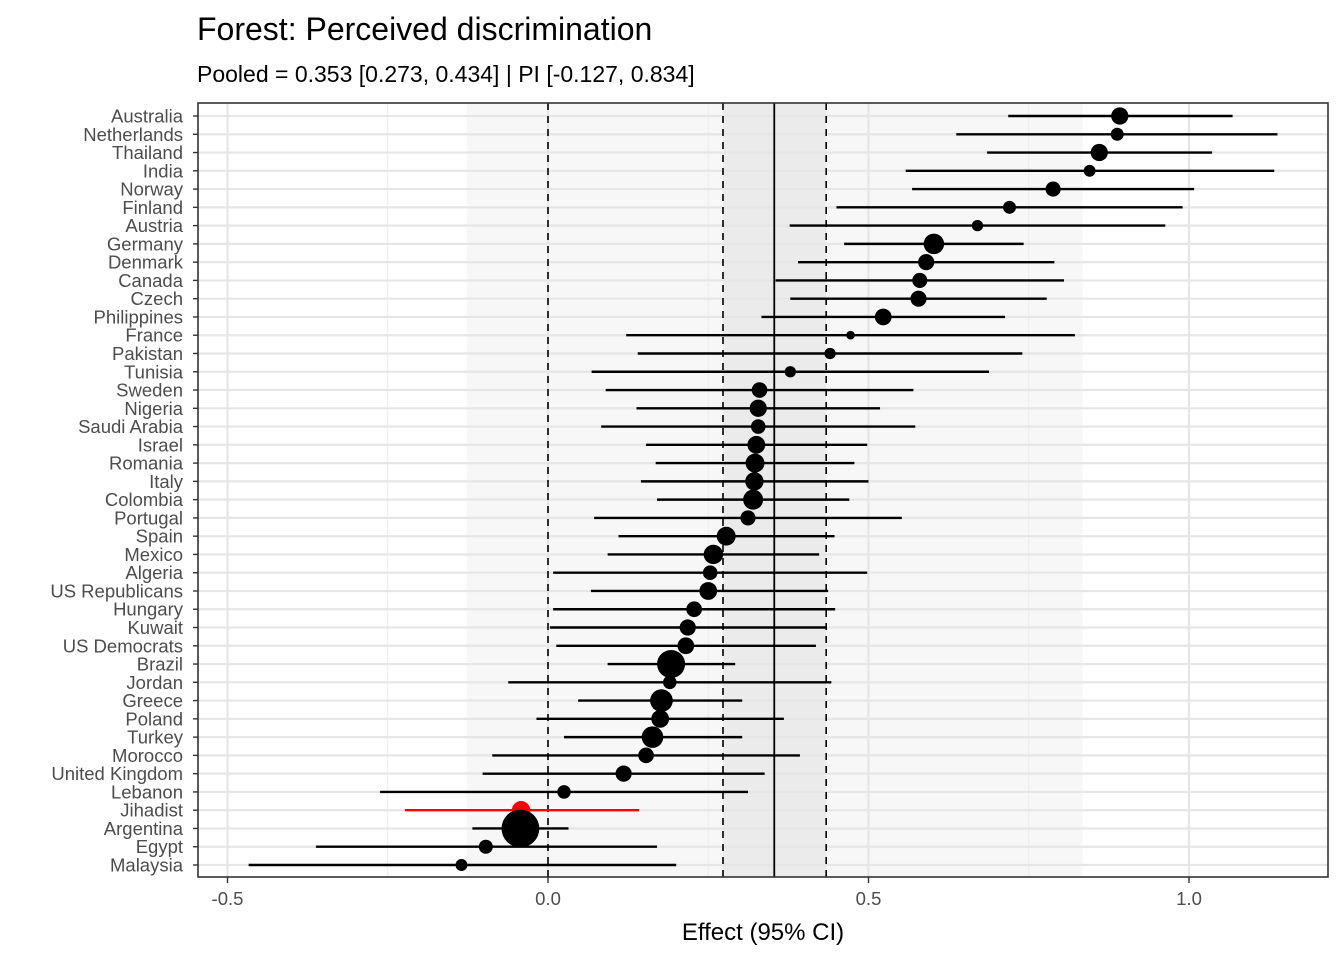  I want to click on y-tick-label: United Kingdom, so click(117, 773).